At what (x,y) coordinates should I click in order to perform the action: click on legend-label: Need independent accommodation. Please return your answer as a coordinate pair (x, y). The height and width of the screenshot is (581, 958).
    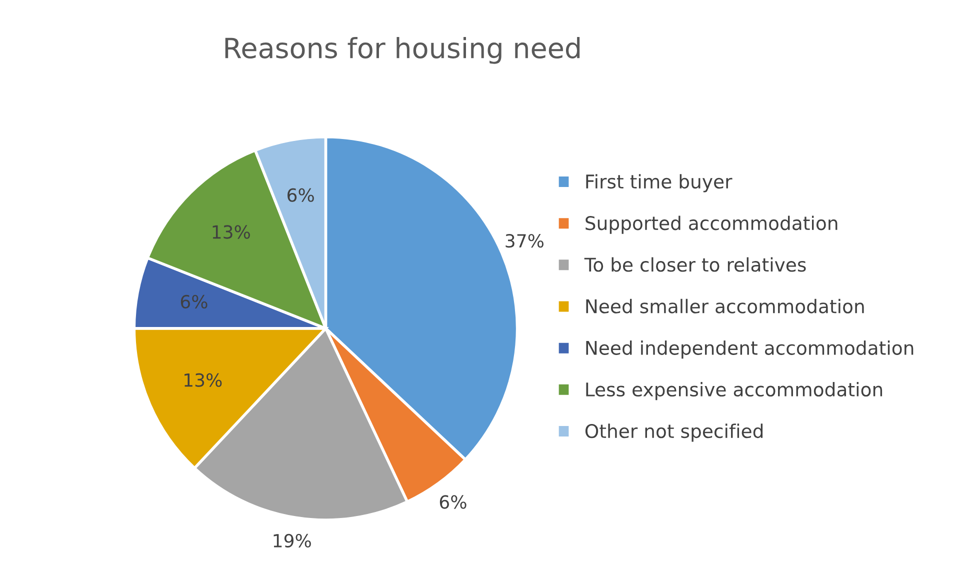
    Looking at the image, I should click on (750, 349).